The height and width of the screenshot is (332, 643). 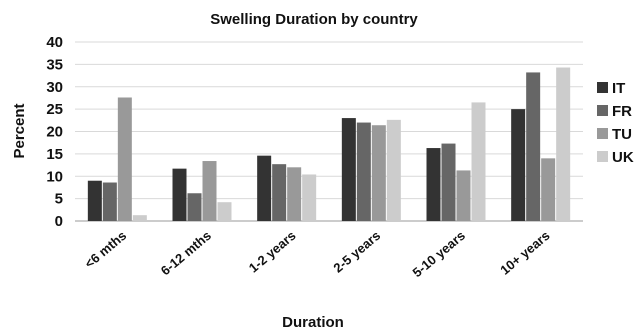 I want to click on y-tick-label: 0, so click(x=59, y=221).